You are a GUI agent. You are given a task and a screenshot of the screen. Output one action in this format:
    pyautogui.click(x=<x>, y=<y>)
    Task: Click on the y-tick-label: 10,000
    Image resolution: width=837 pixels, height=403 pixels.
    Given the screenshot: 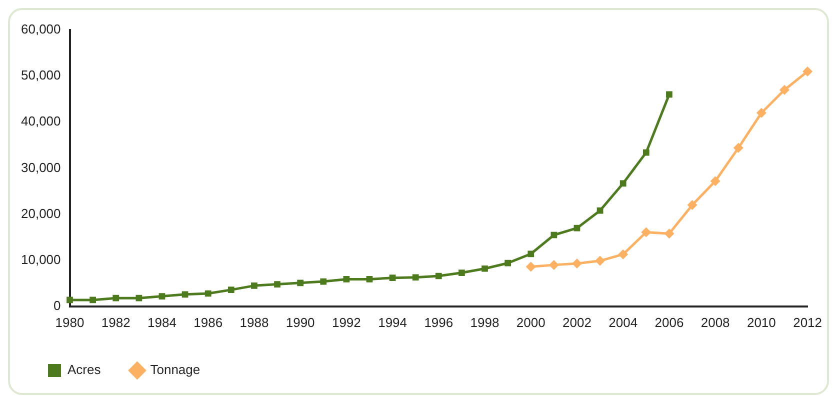 What is the action you would take?
    pyautogui.click(x=40, y=259)
    